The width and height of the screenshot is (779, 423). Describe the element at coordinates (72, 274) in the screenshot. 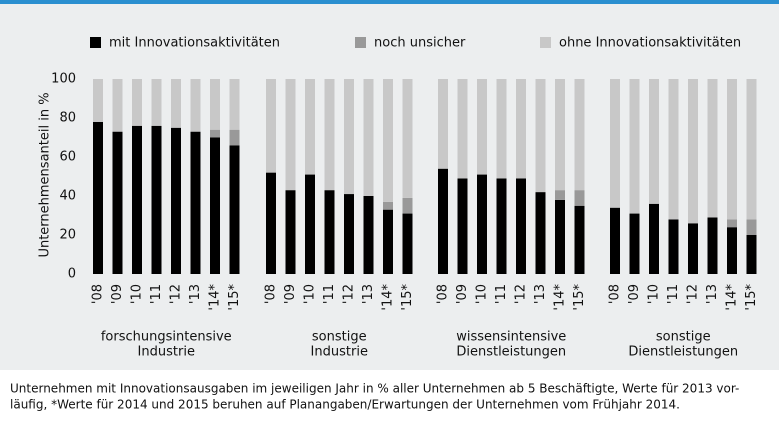

I see `y-tick-label: 0` at that location.